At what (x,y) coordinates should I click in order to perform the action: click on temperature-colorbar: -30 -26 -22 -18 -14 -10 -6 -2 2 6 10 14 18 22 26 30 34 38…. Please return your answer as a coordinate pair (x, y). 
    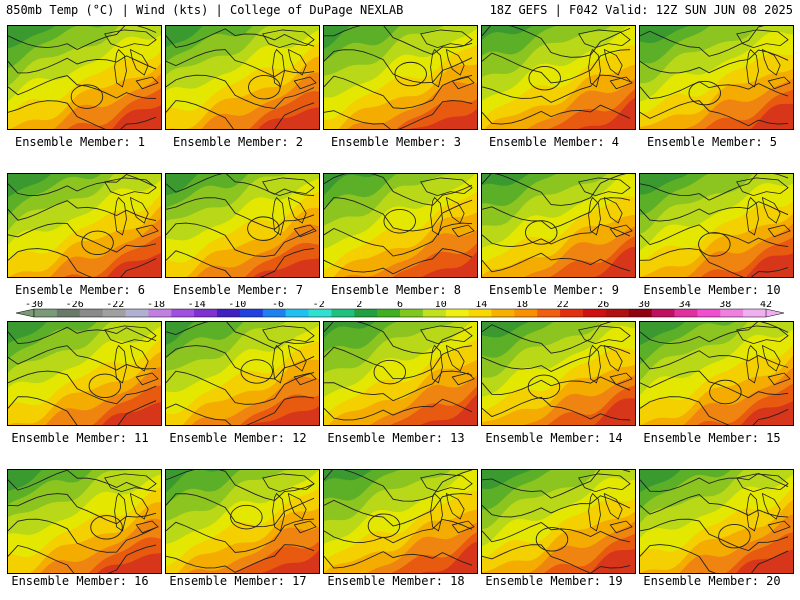
    Looking at the image, I should click on (400, 311).